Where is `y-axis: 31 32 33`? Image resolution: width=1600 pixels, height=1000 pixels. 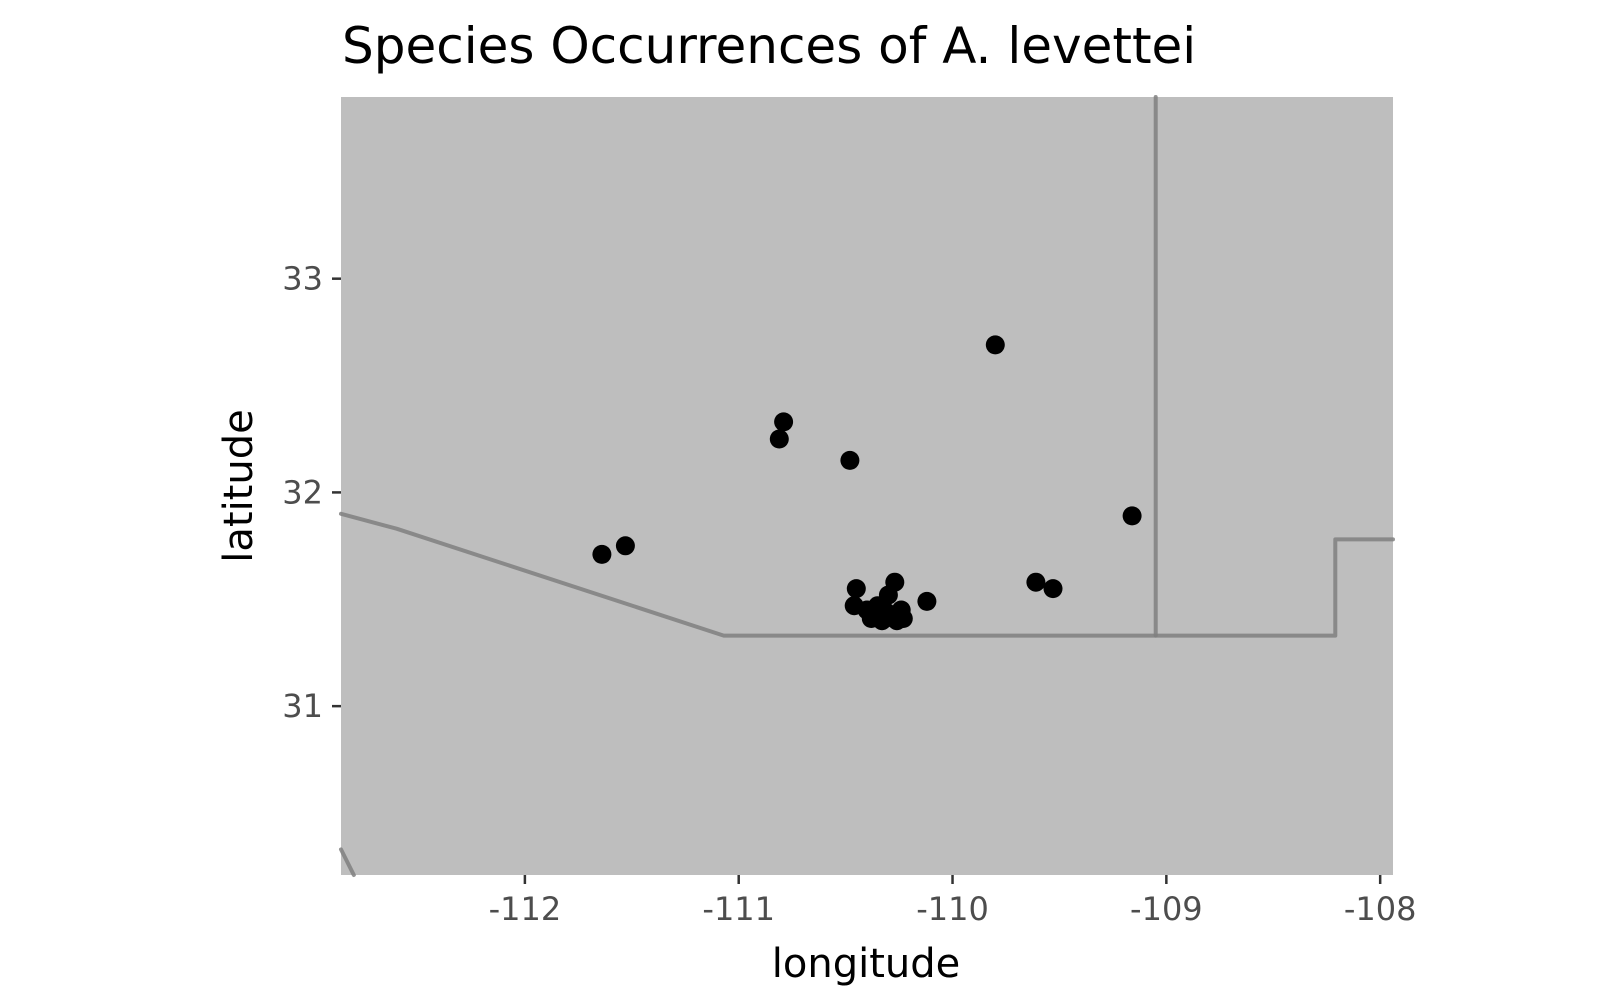
y-axis: 31 32 33 is located at coordinates (311, 492).